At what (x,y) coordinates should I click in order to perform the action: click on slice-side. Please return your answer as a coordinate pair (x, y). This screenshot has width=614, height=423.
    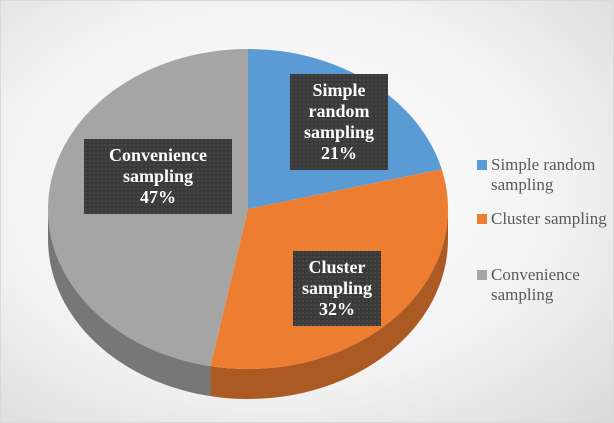
    Looking at the image, I should click on (129, 303).